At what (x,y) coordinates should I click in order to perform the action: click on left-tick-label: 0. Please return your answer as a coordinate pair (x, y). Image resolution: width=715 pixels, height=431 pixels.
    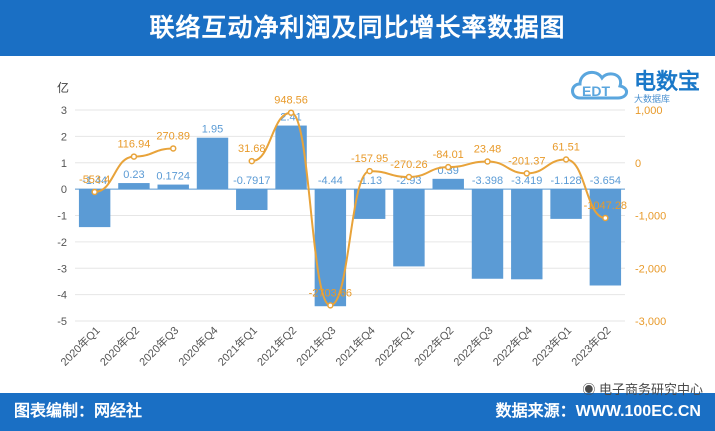
    Looking at the image, I should click on (64, 190).